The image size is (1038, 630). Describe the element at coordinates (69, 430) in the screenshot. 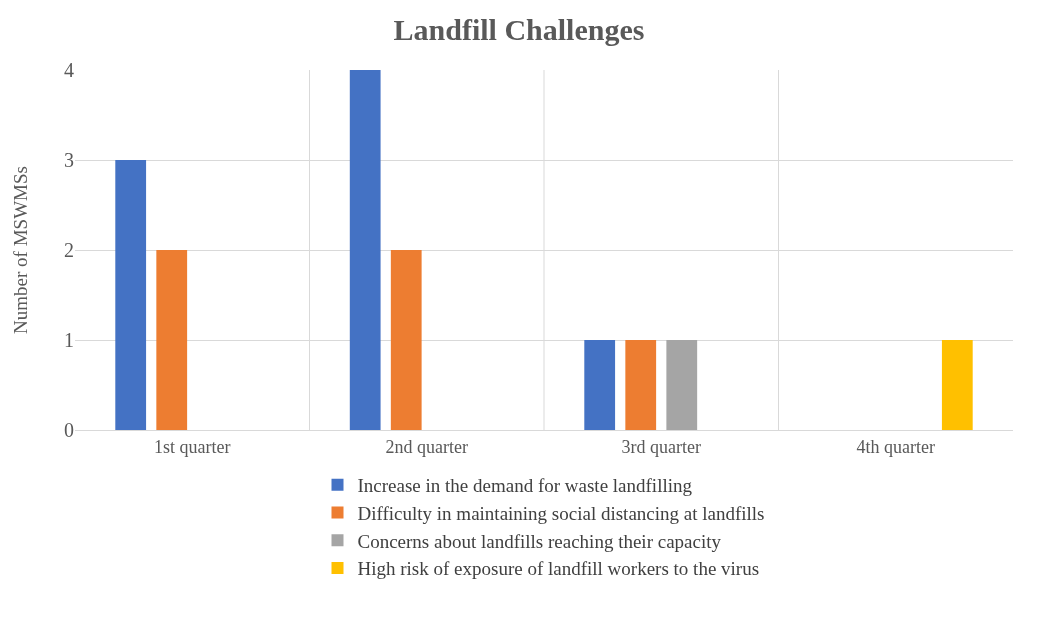

I see `y-tick-label: 0` at that location.